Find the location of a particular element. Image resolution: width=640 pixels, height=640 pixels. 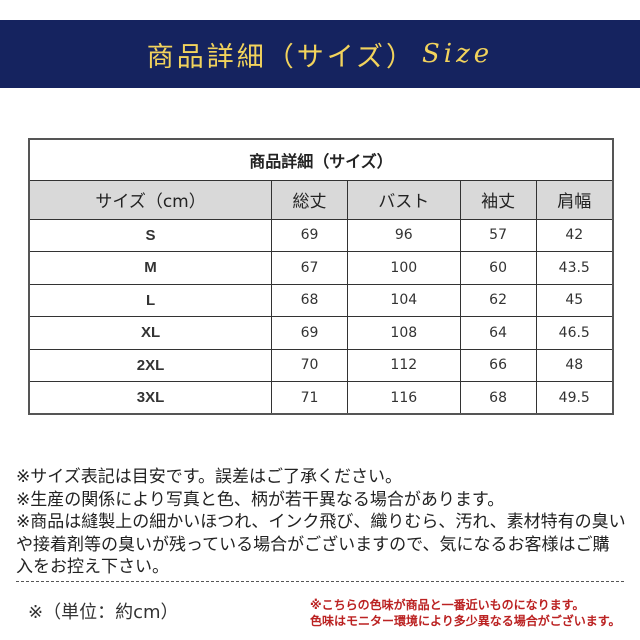

table-cell: 70 is located at coordinates (309, 365).